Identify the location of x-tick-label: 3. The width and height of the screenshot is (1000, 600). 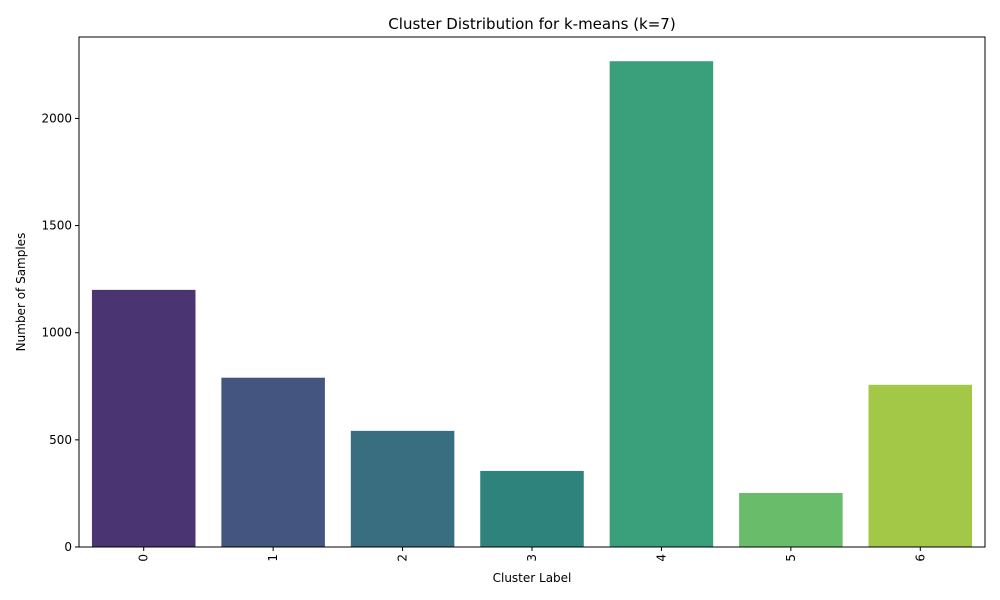
(532, 558).